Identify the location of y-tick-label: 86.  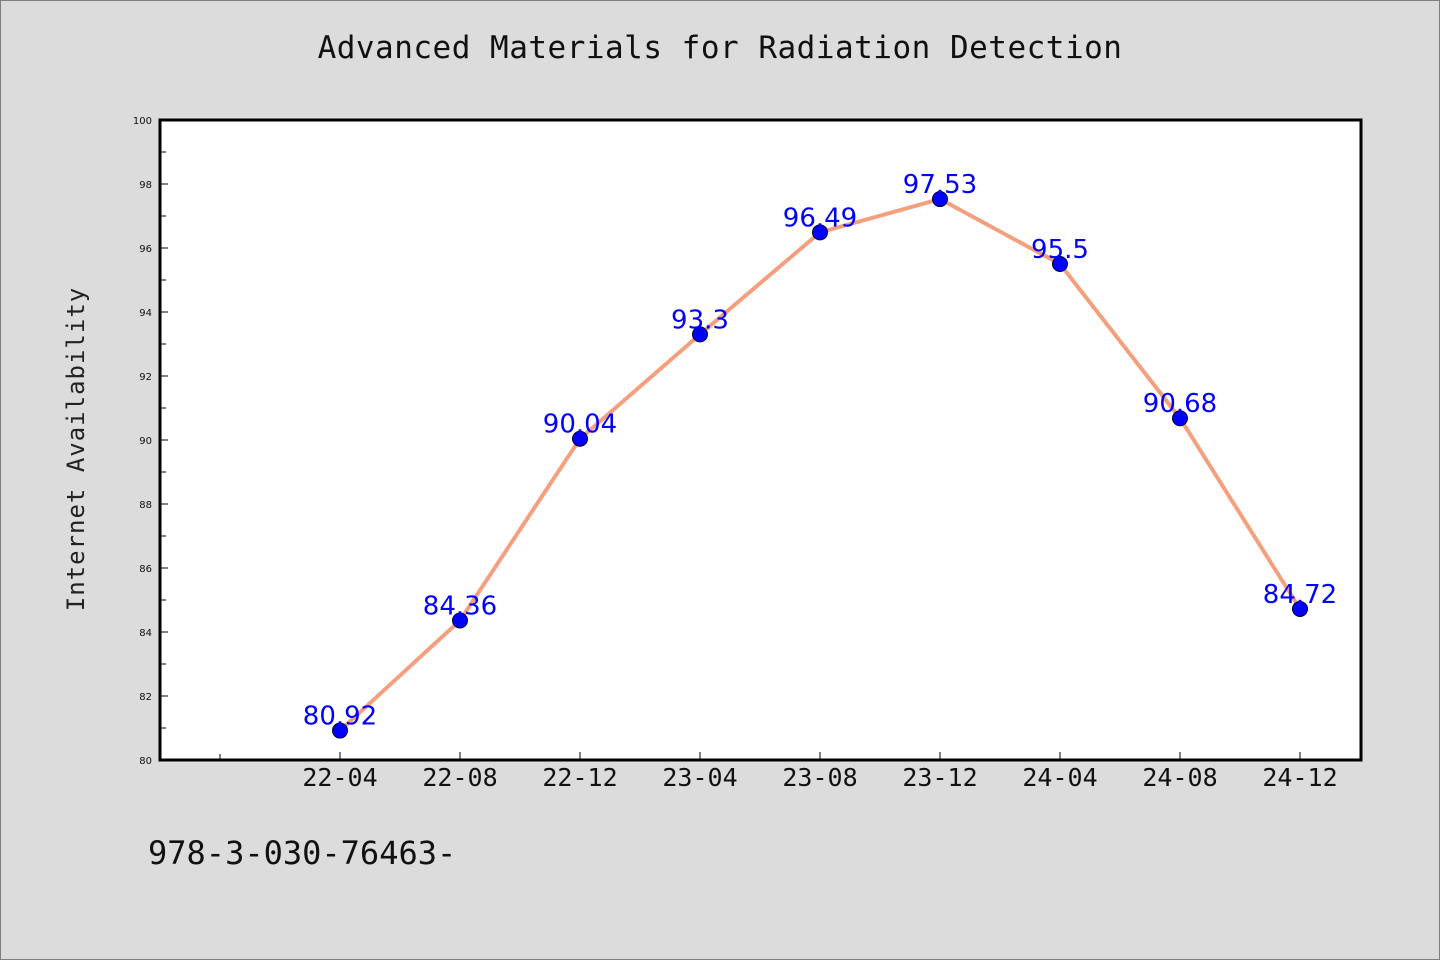
(145, 569).